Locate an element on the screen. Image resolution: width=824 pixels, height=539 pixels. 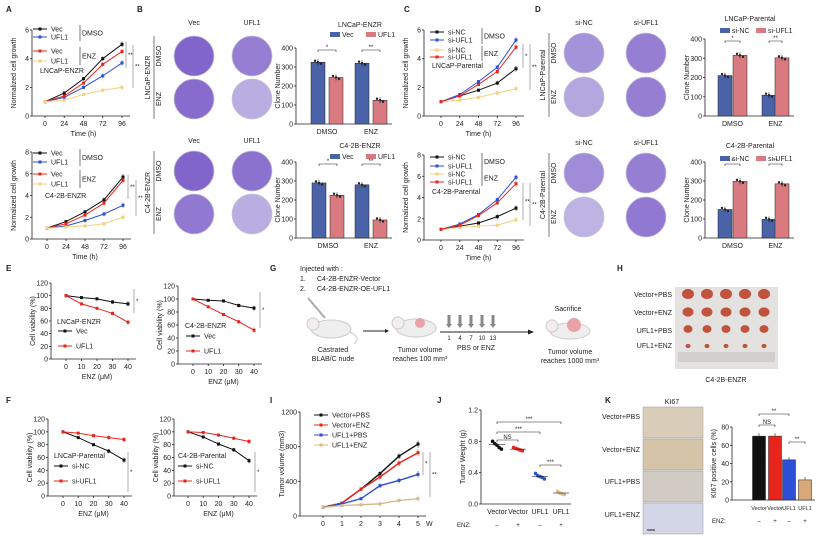
y-tick-label: 300 is located at coordinates (287, 68).